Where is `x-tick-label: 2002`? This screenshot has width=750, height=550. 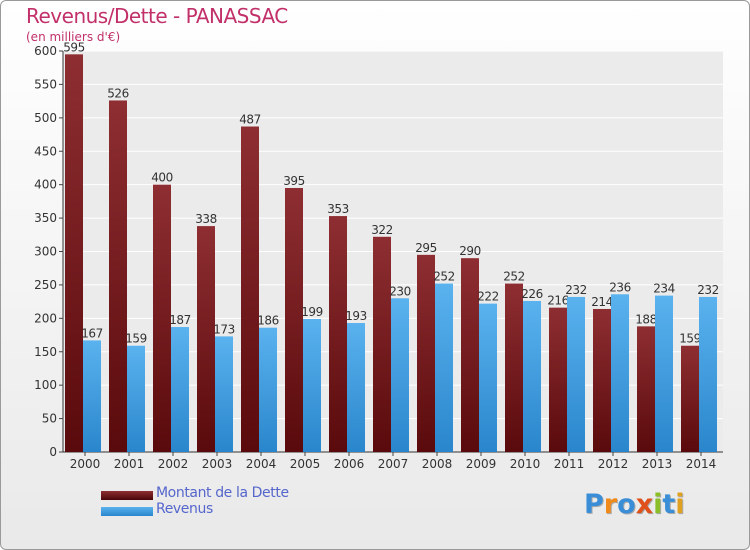 x-tick-label: 2002 is located at coordinates (173, 464).